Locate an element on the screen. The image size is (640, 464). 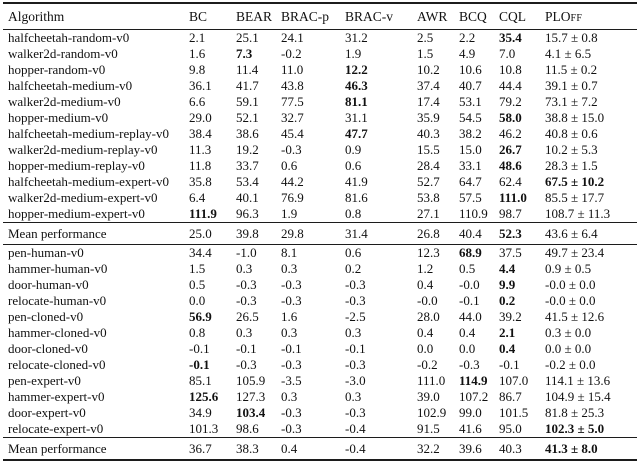
score-cell: 36.7 is located at coordinates (212, 449).